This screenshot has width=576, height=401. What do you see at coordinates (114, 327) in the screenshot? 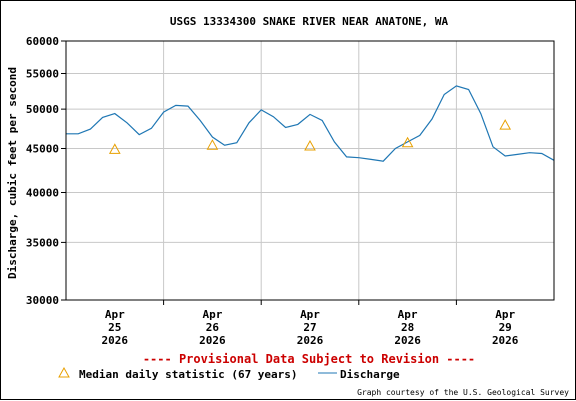
I see `x-tick-label-day: 25` at bounding box center [114, 327].